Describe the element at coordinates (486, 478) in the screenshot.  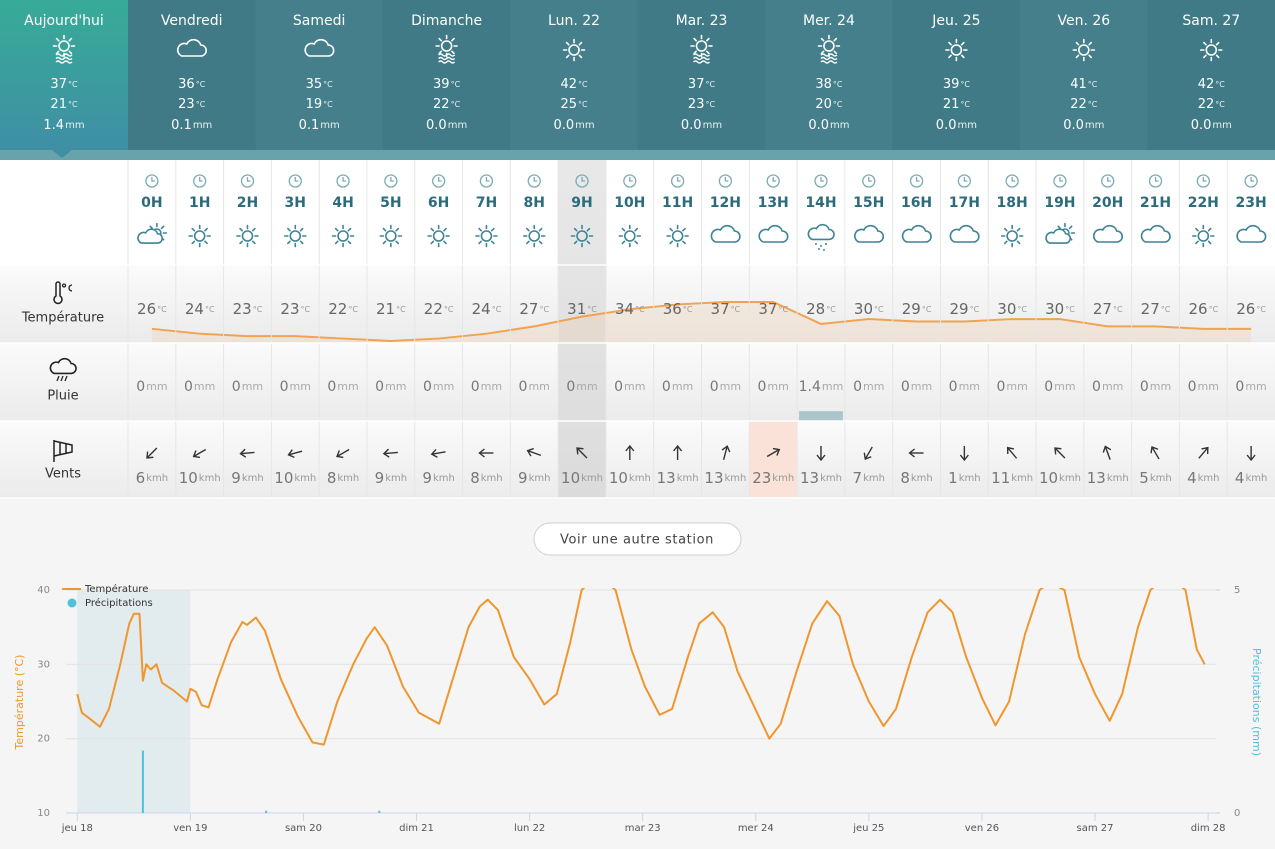
I see `hour-wind: 8kmh` at that location.